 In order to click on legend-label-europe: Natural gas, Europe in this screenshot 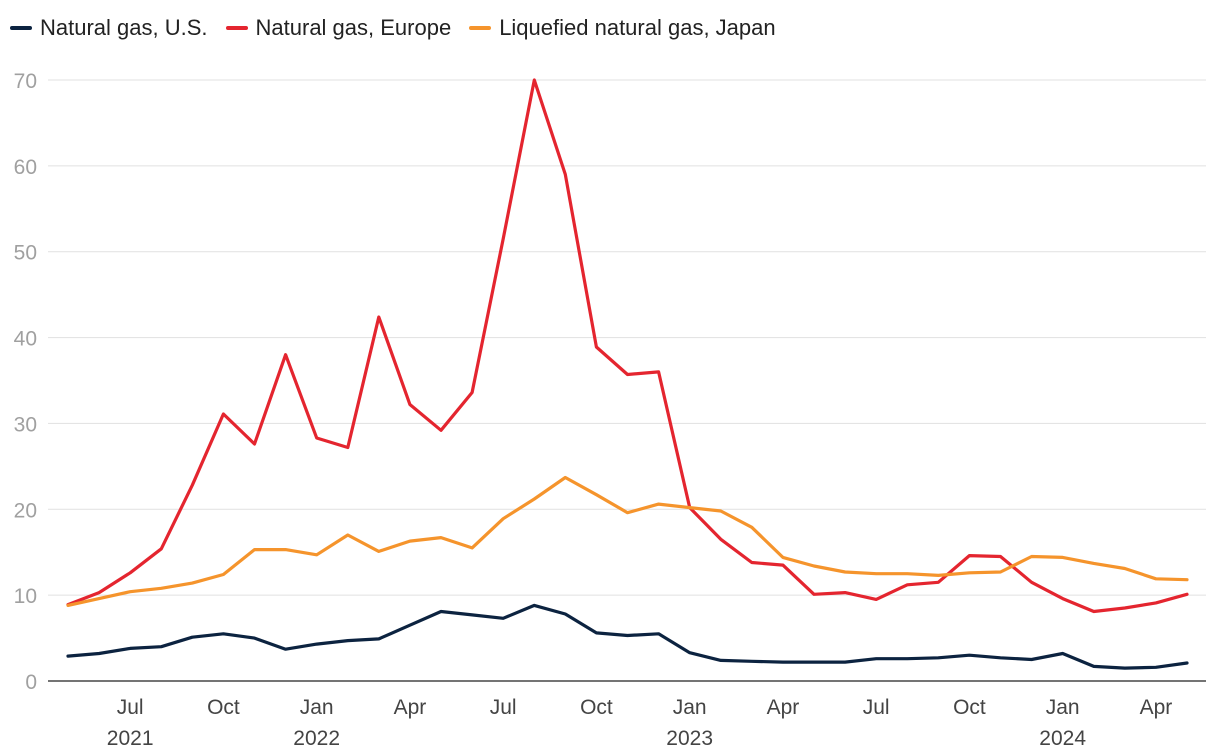, I will do `click(353, 27)`.